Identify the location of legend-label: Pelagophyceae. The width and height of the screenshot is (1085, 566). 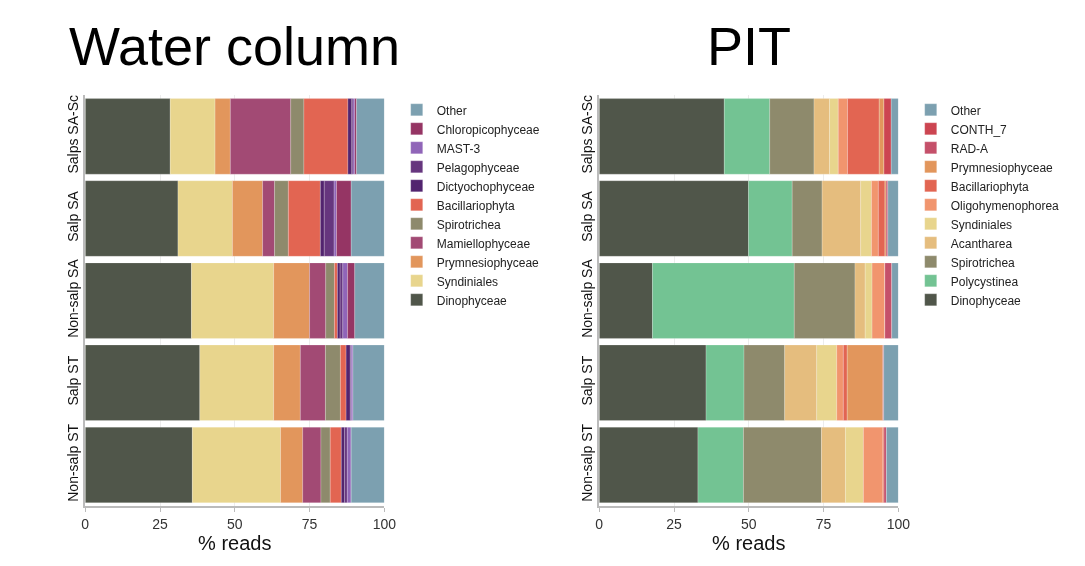
(478, 167).